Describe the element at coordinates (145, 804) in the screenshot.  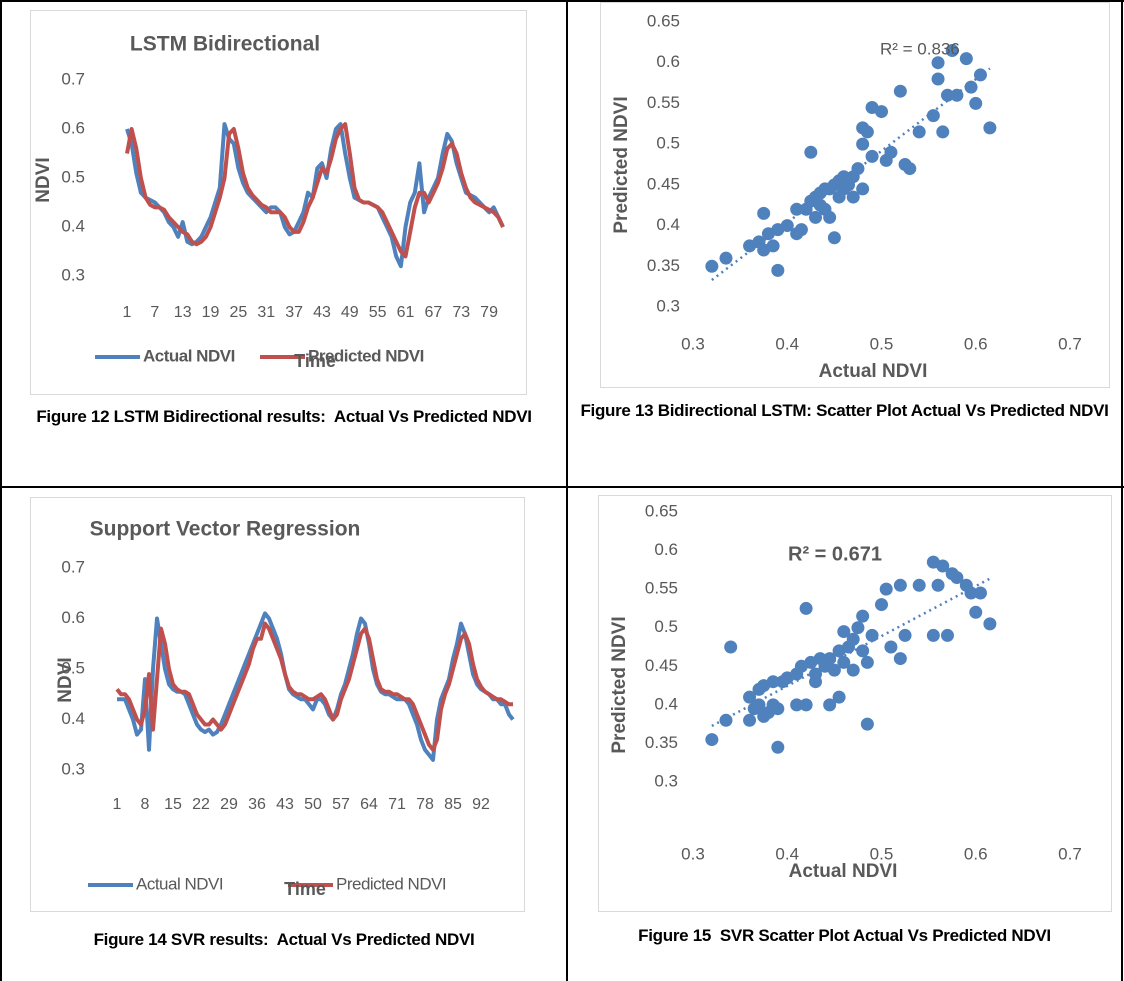
I see `x-tick-label: 8` at that location.